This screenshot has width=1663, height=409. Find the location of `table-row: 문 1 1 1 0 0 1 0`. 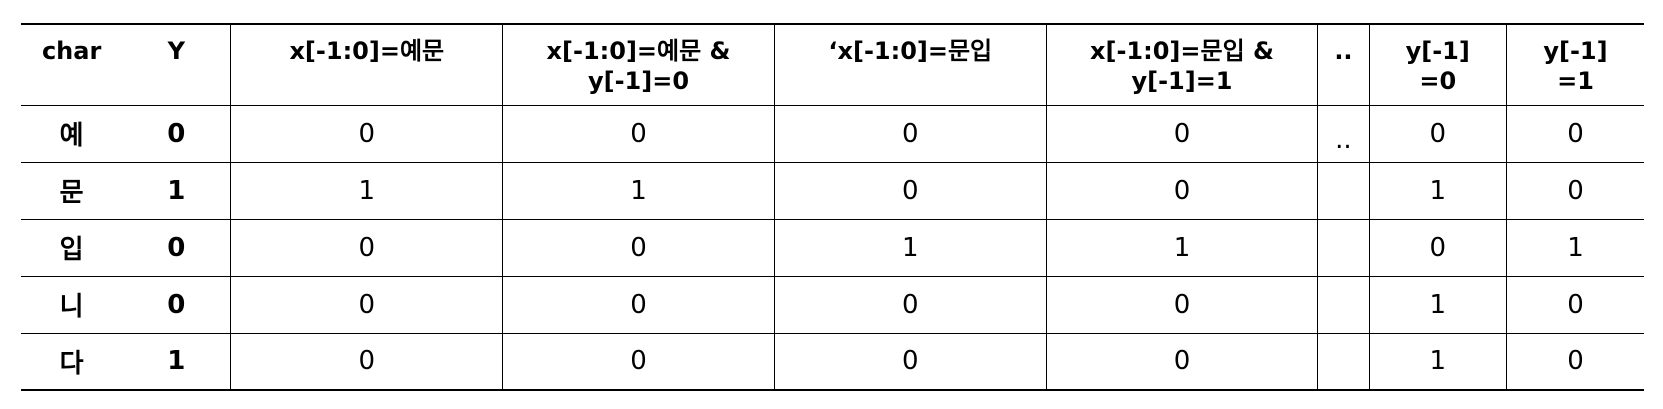

table-row: 문 1 1 1 0 0 1 0 is located at coordinates (832, 191).